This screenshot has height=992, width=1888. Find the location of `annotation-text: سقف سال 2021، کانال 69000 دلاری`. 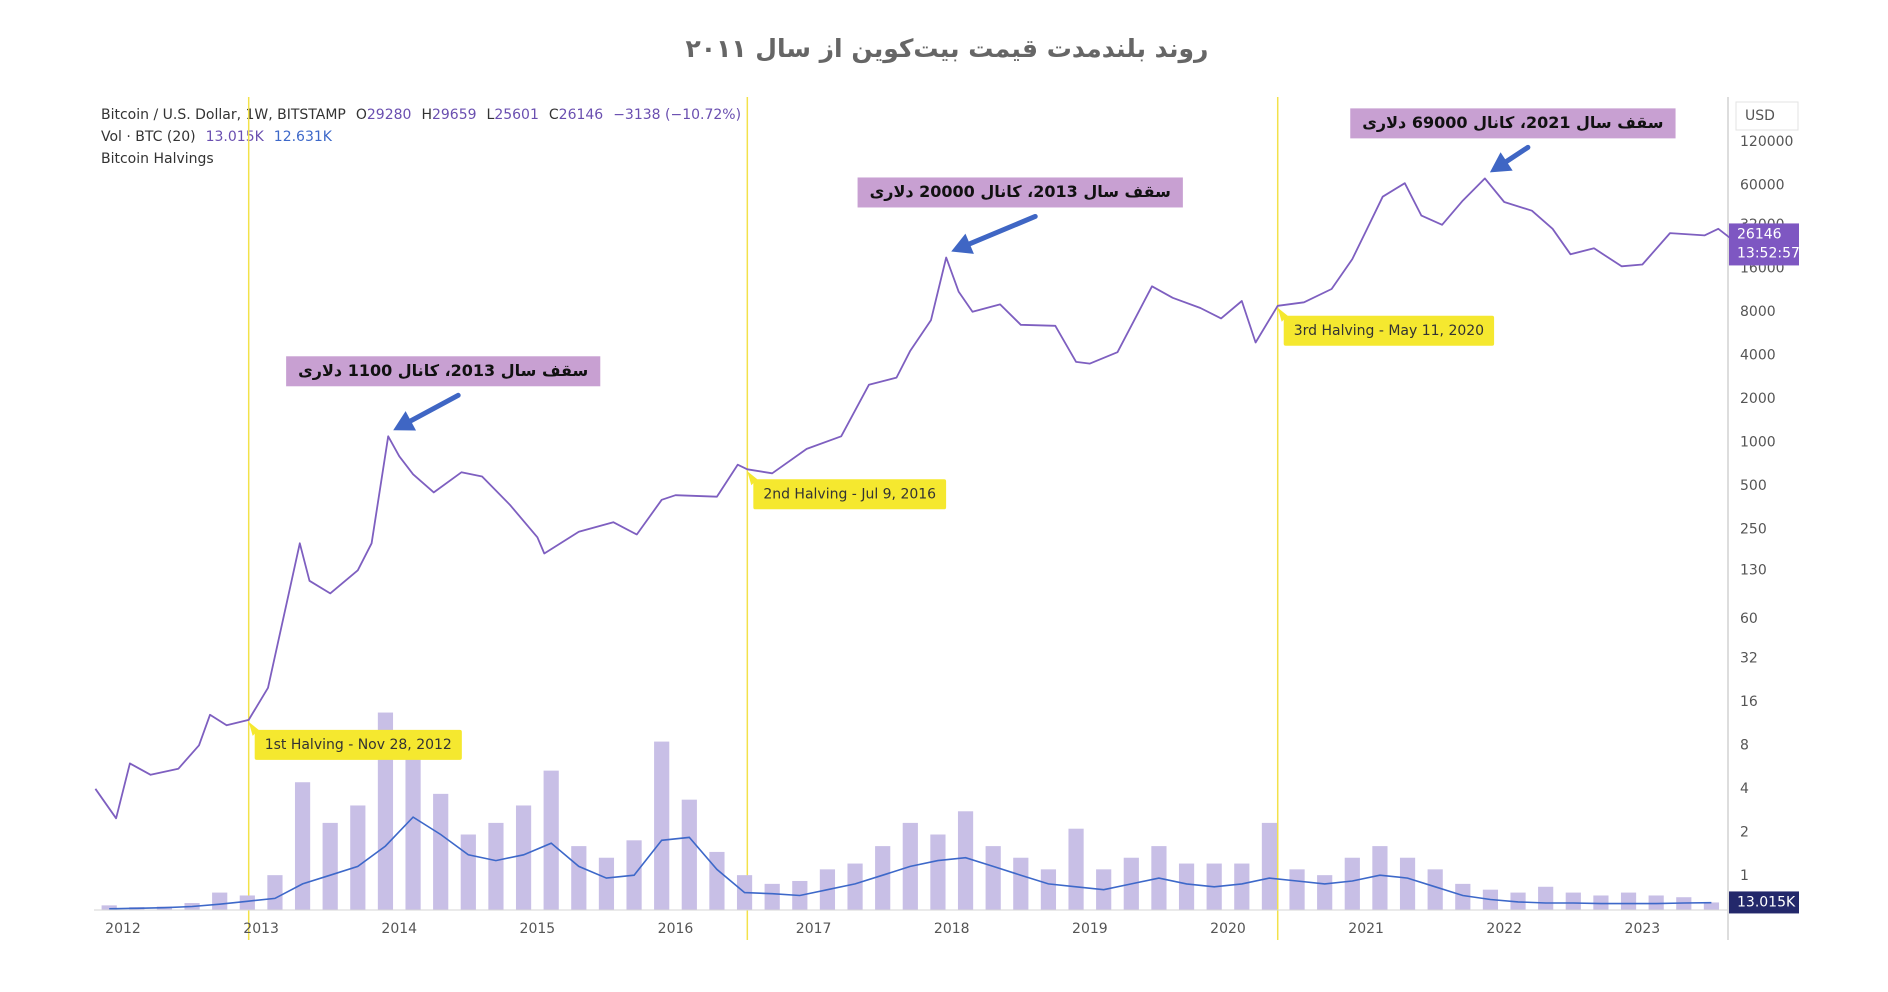

annotation-text: سقف سال 2021، کانال 69000 دلاری is located at coordinates (1512, 122).